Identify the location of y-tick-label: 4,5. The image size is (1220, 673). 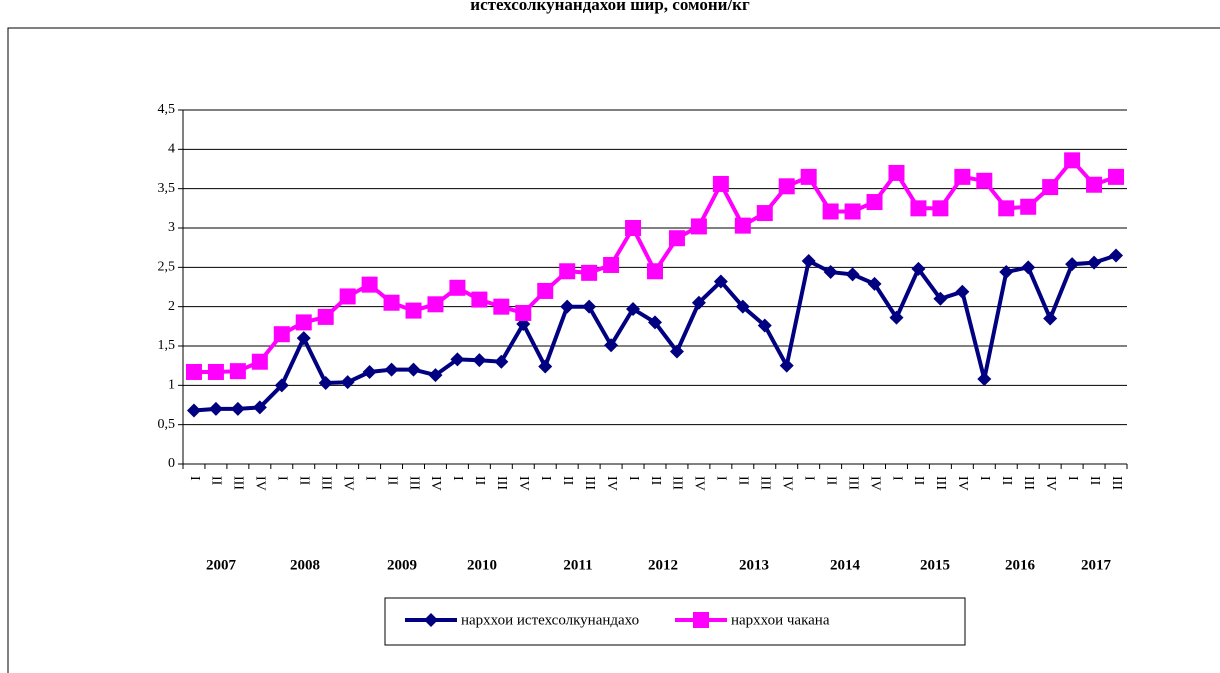
(167, 109).